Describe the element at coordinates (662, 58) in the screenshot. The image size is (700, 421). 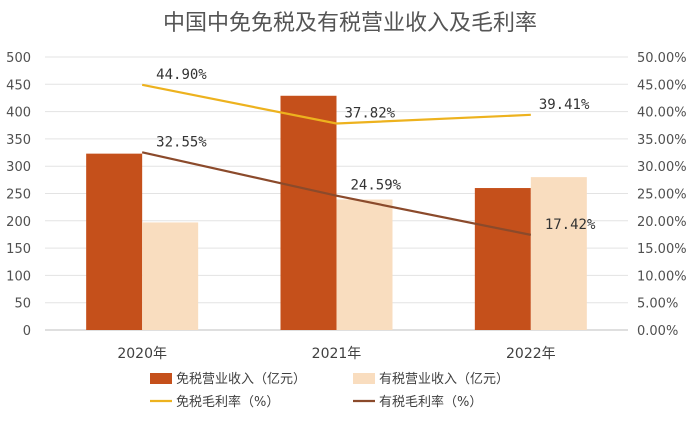
I see `right-tick-label: 50.00%` at that location.